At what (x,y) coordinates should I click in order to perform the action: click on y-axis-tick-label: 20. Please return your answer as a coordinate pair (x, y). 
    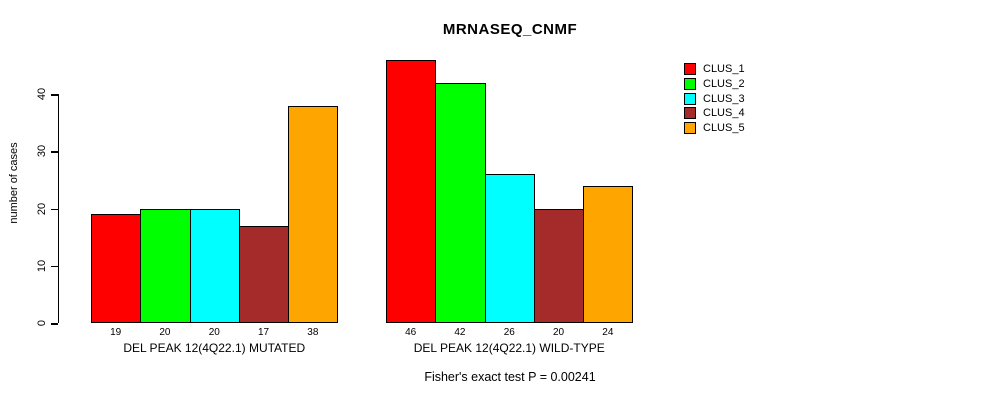
    Looking at the image, I should click on (42, 208).